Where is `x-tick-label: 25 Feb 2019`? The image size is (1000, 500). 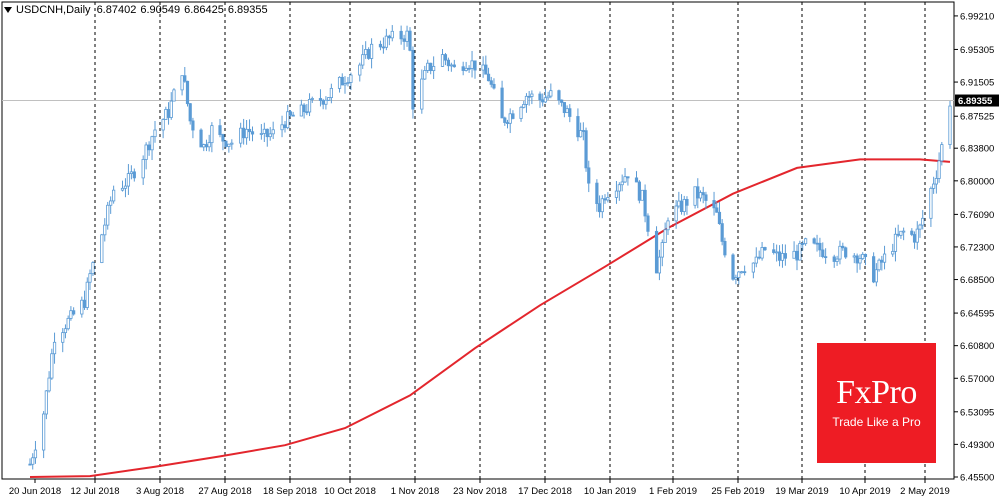
x-tick-label: 25 Feb 2019 is located at coordinates (737, 491).